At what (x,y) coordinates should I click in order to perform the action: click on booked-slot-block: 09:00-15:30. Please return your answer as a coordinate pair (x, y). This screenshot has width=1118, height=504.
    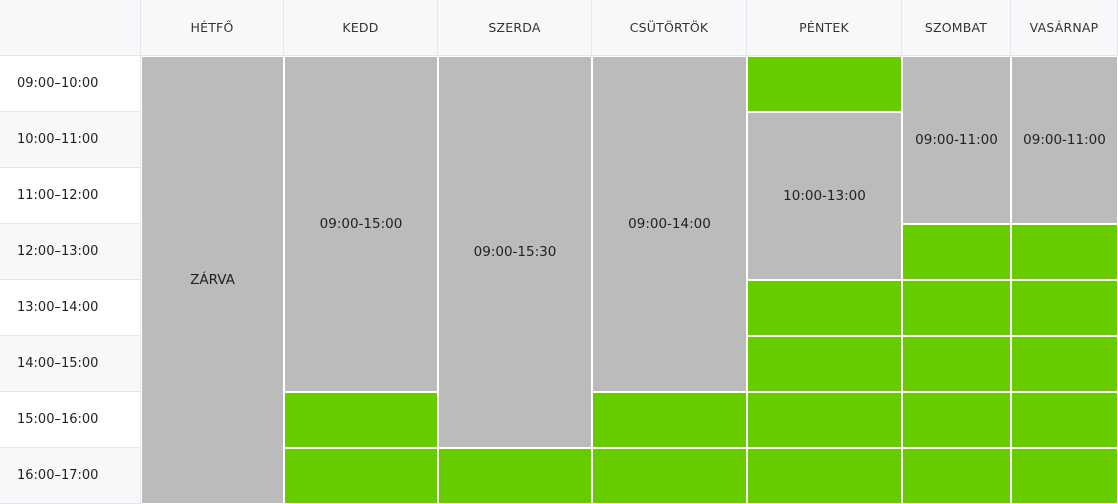
    Looking at the image, I should click on (515, 252).